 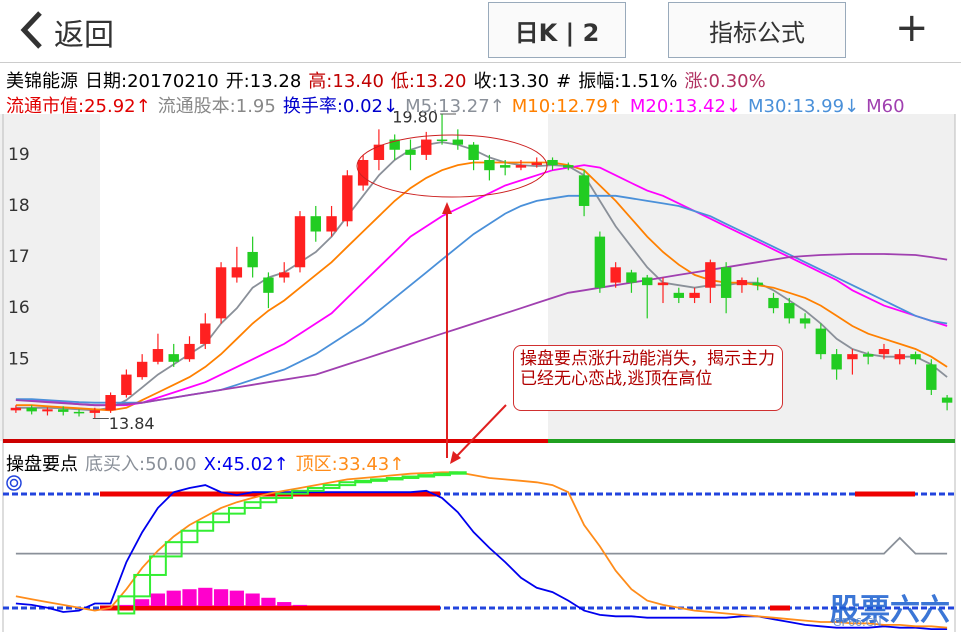 I want to click on legend-item: M5:13.27↑, so click(x=455, y=106).